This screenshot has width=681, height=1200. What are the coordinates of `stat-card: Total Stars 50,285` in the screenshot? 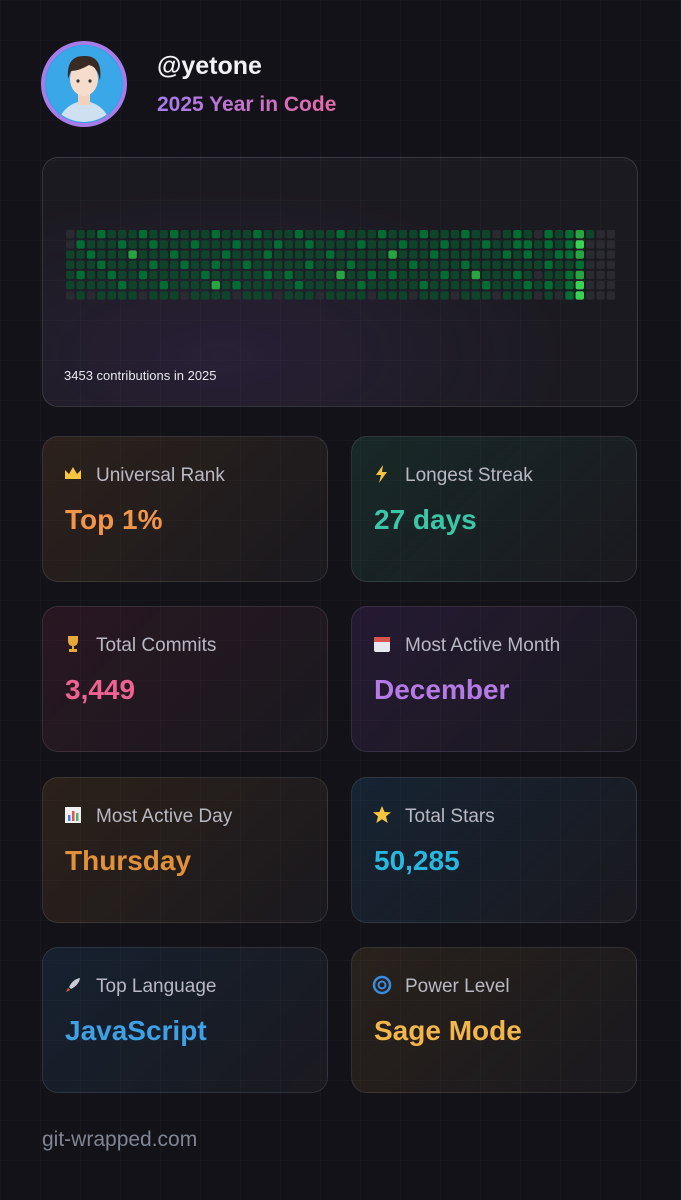 It's located at (494, 850).